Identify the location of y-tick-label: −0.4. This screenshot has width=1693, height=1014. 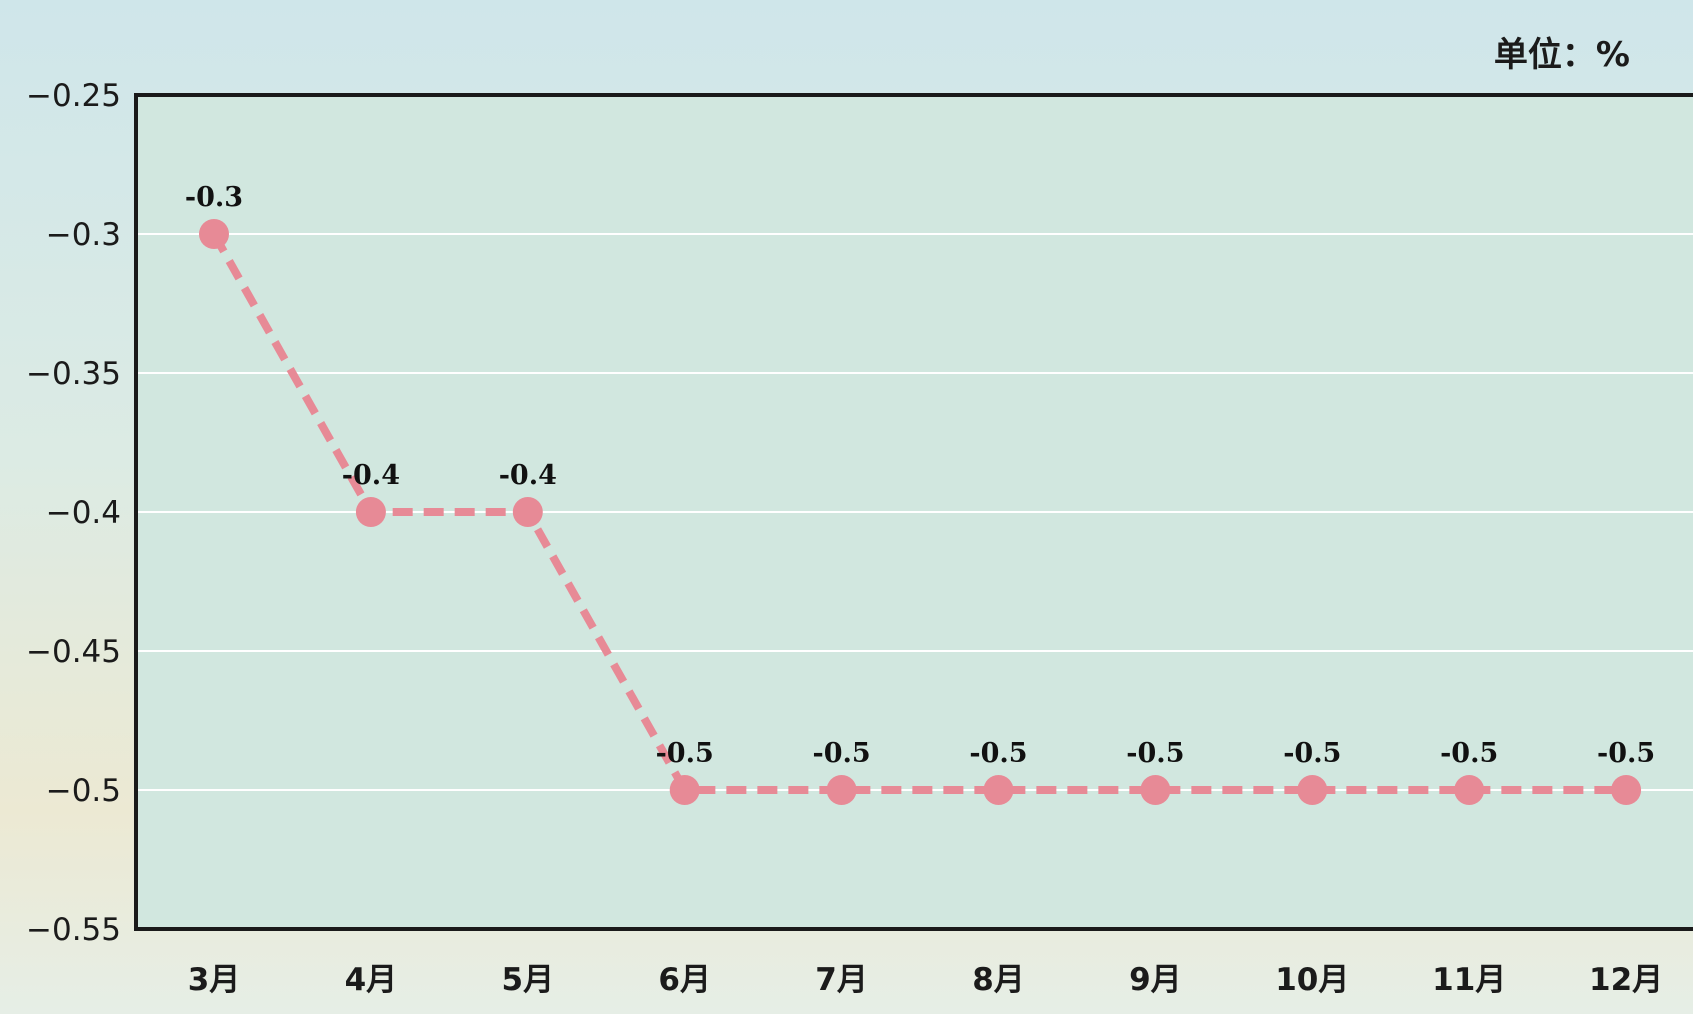
(83, 513).